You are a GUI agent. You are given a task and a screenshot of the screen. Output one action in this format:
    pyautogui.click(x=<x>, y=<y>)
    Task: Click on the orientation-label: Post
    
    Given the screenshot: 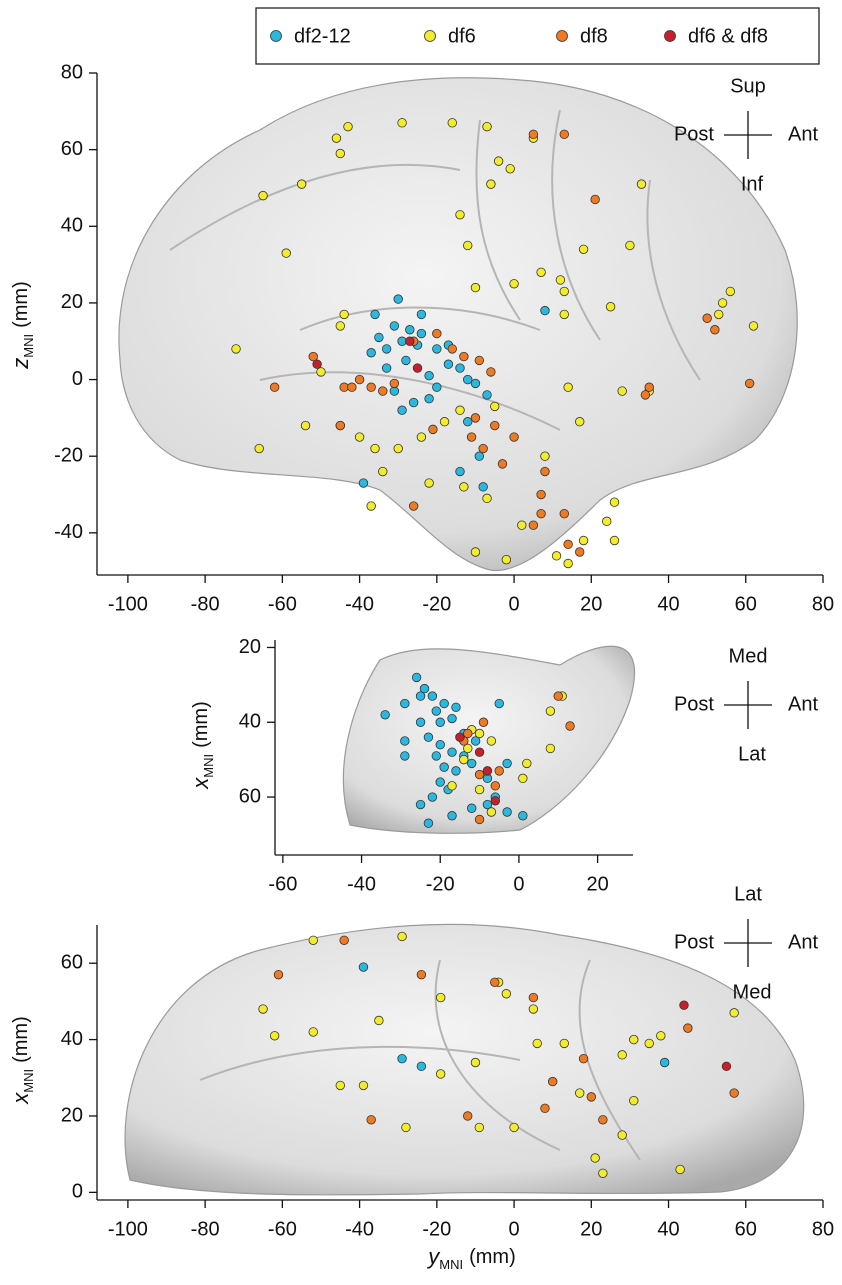 What is the action you would take?
    pyautogui.click(x=694, y=942)
    